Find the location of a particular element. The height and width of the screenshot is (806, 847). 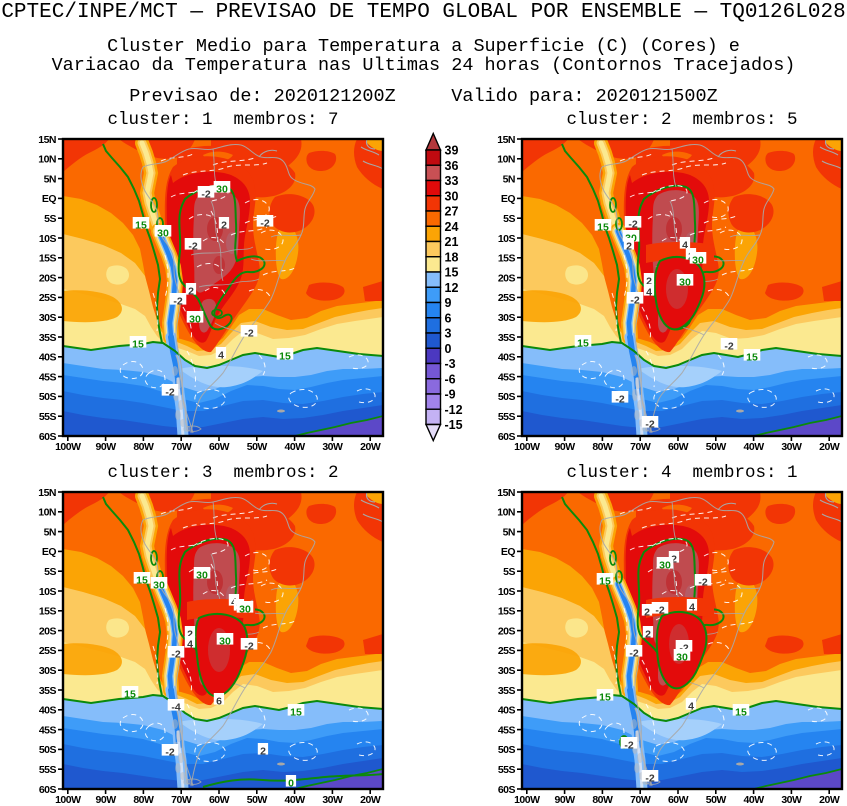

svg-text: 3 is located at coordinates (448, 334).